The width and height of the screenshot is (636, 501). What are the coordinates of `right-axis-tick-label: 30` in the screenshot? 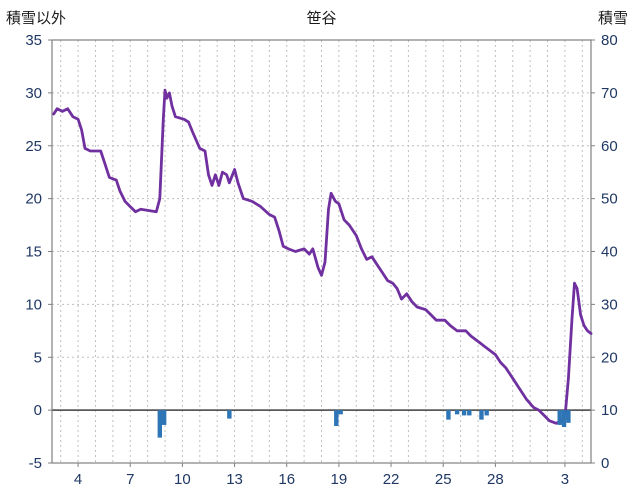 It's located at (609, 304).